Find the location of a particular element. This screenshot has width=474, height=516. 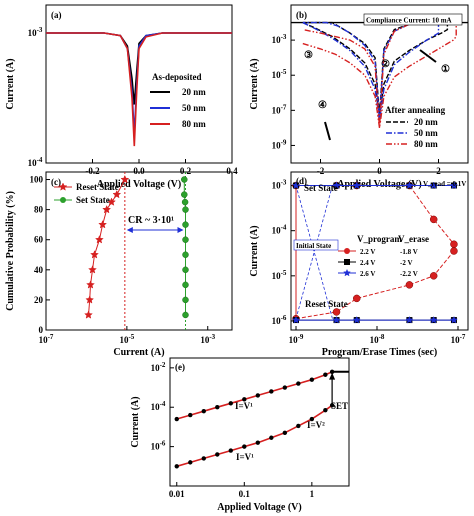

legend-erase-2: -2.2 V is located at coordinates (409, 274).